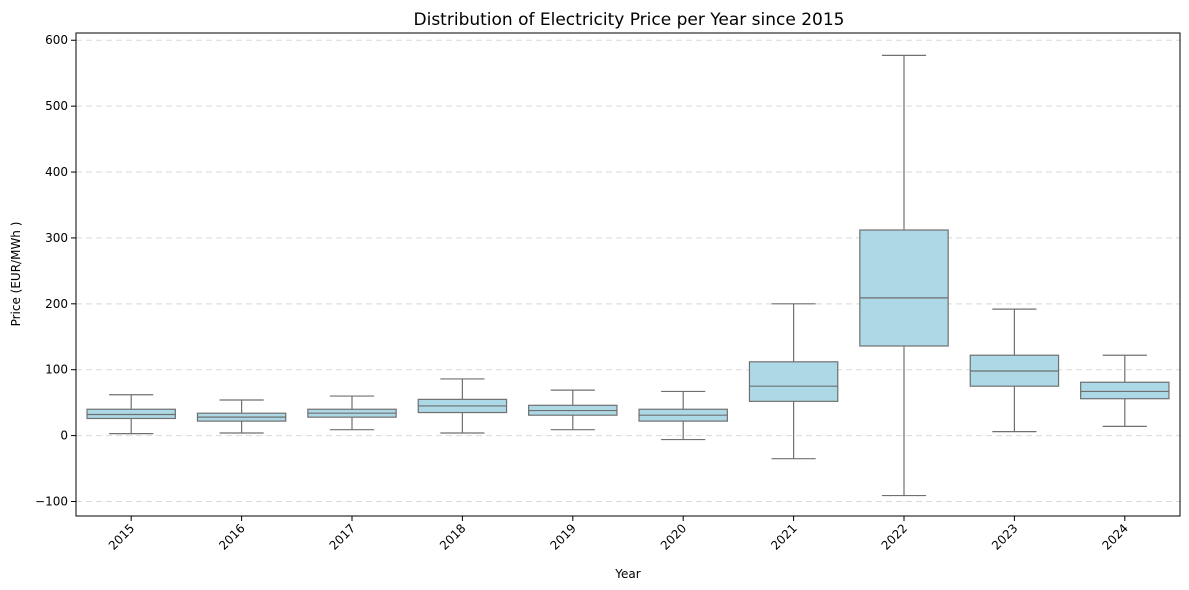 The height and width of the screenshot is (590, 1189). I want to click on x-axis-label: Year, so click(627, 574).